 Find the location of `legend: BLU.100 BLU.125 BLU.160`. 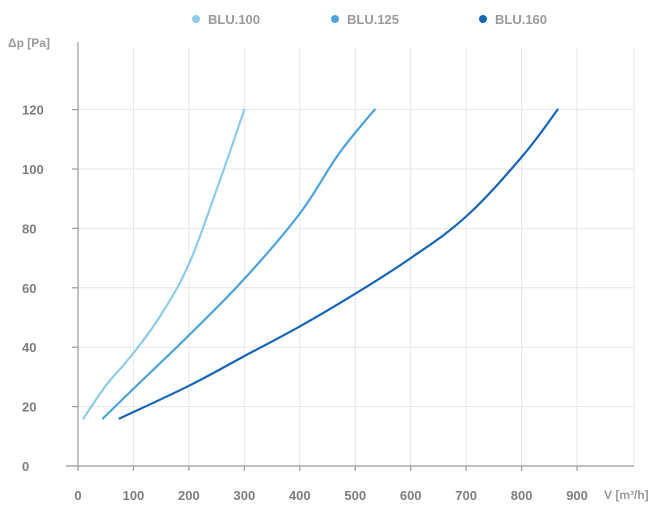

legend: BLU.100 BLU.125 BLU.160 is located at coordinates (369, 19).